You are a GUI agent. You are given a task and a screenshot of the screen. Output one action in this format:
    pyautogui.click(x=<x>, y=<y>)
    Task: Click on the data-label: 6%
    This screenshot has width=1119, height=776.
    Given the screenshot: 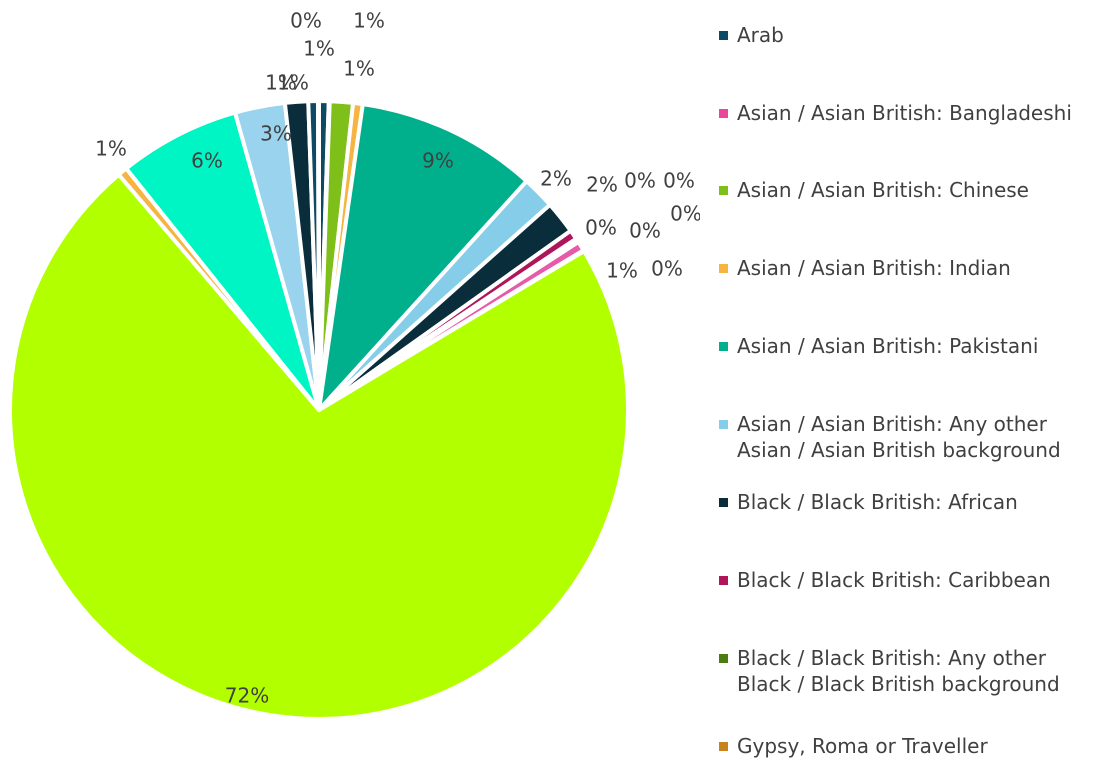 What is the action you would take?
    pyautogui.click(x=207, y=161)
    